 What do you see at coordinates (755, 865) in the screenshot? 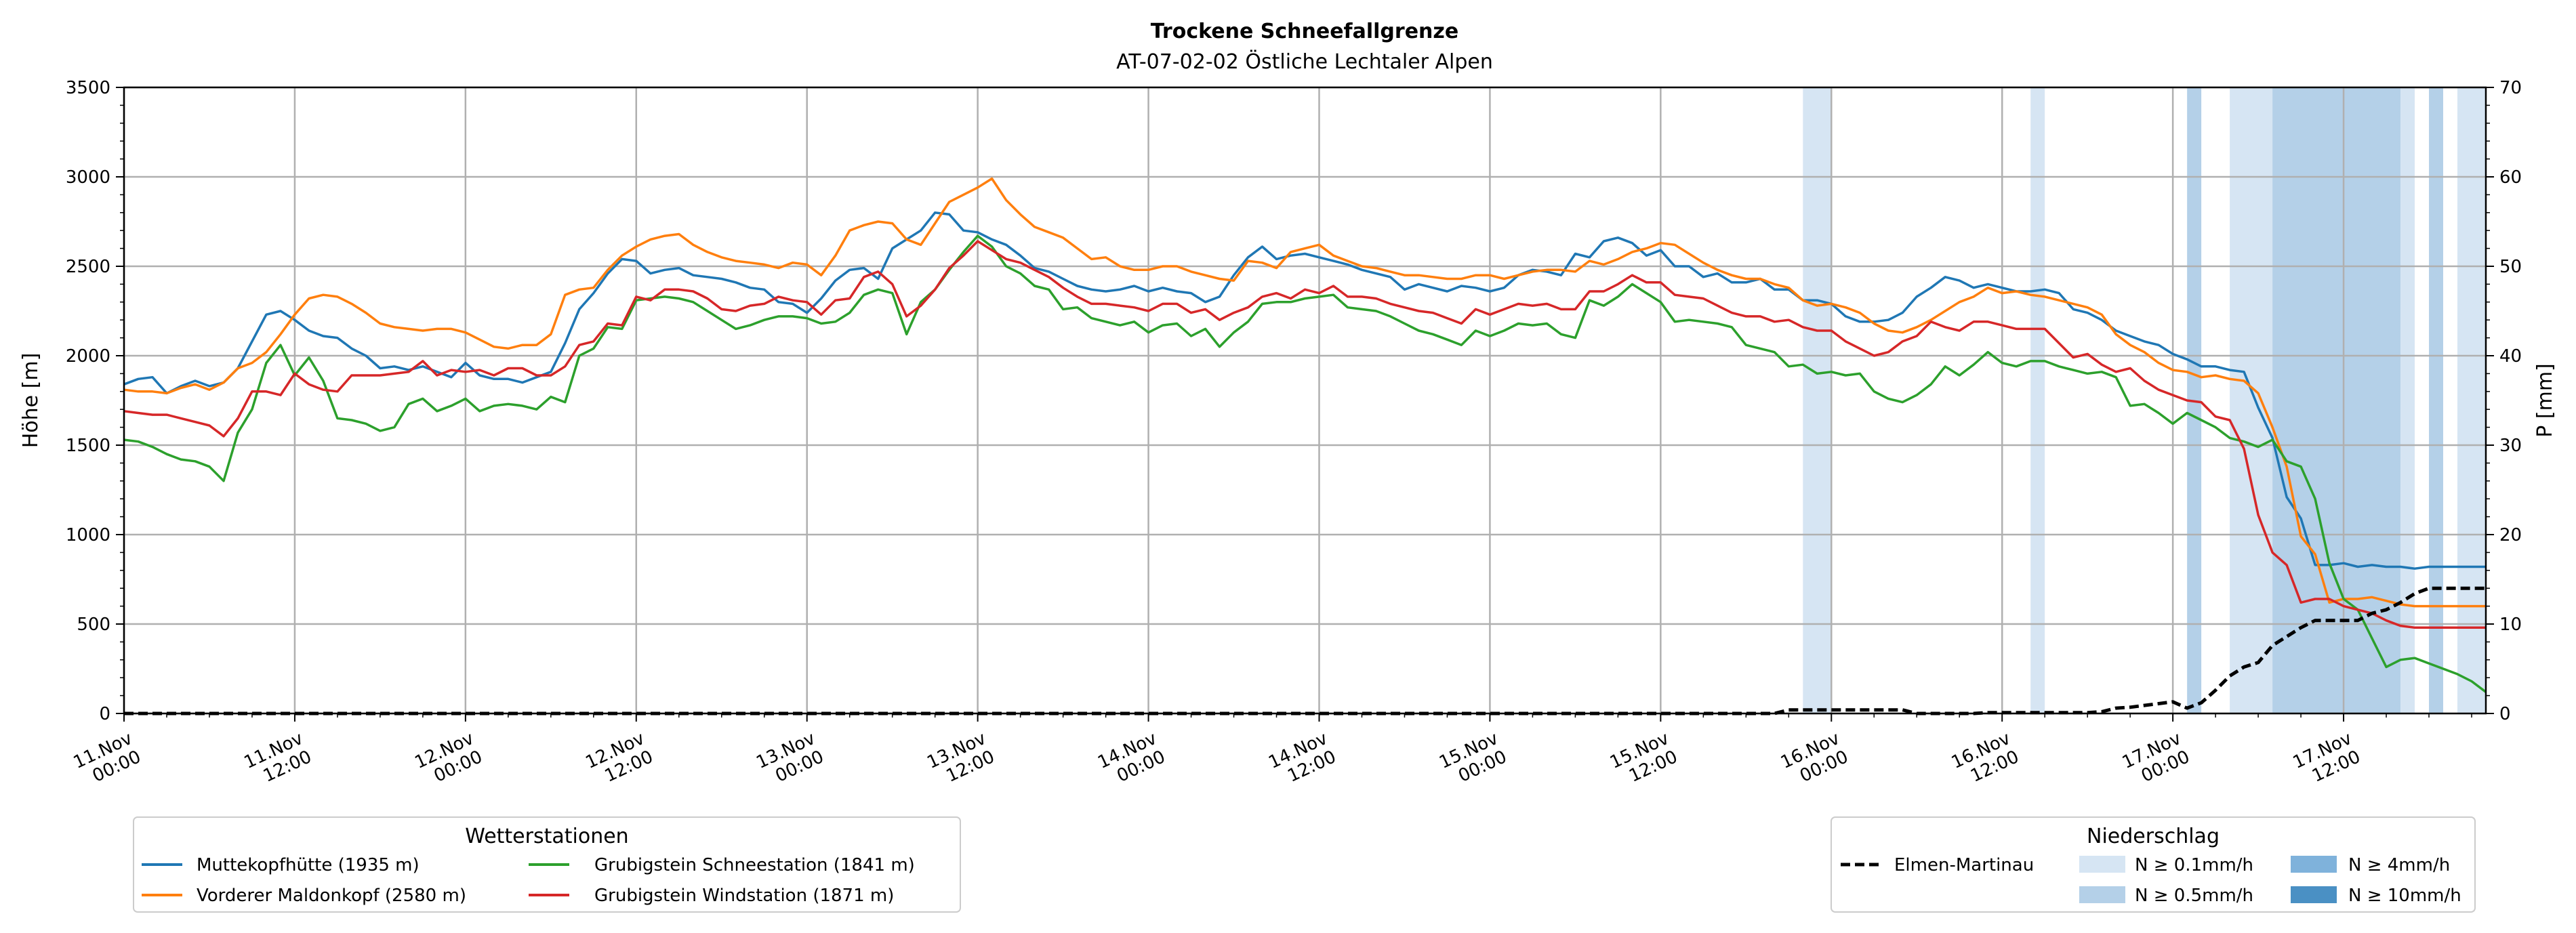
I see `legend-label-schneestation: Grubigstein Schneestation (1841 m)` at bounding box center [755, 865].